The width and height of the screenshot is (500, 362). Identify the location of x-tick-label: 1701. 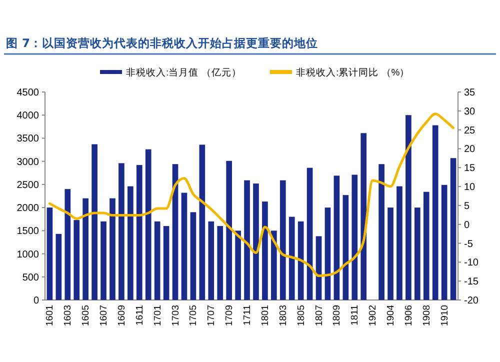
(158, 315).